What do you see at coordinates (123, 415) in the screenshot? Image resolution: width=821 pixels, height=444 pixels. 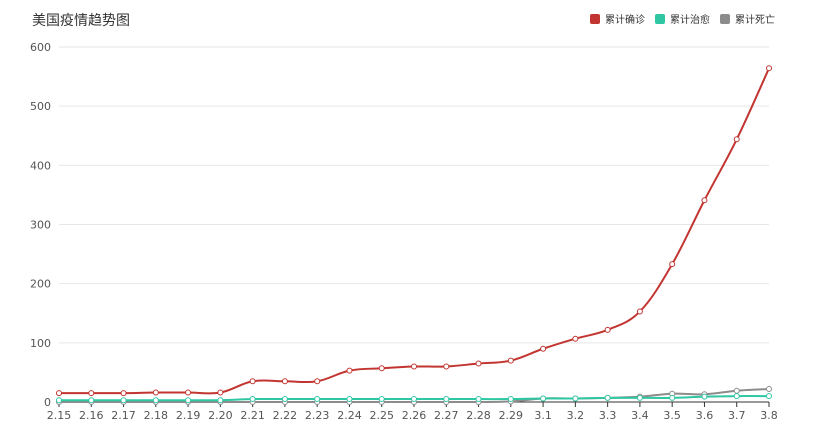 I see `x-tick-label: 2.17` at bounding box center [123, 415].